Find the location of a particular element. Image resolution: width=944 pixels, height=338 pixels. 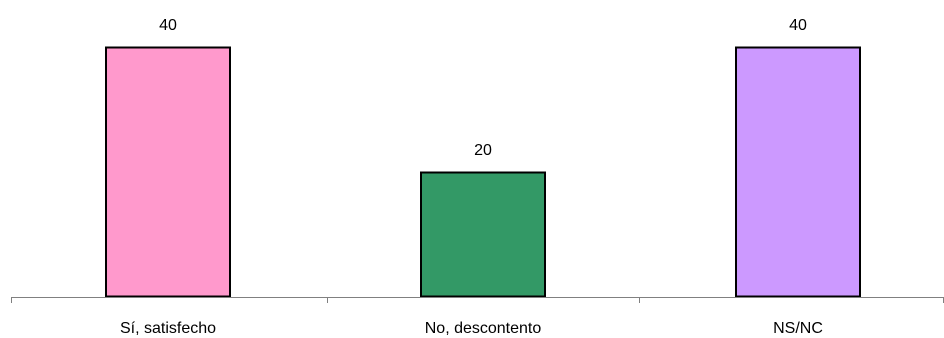

category-labels-group: Sí, satisfecho No, descontento NS/NC is located at coordinates (471, 328).